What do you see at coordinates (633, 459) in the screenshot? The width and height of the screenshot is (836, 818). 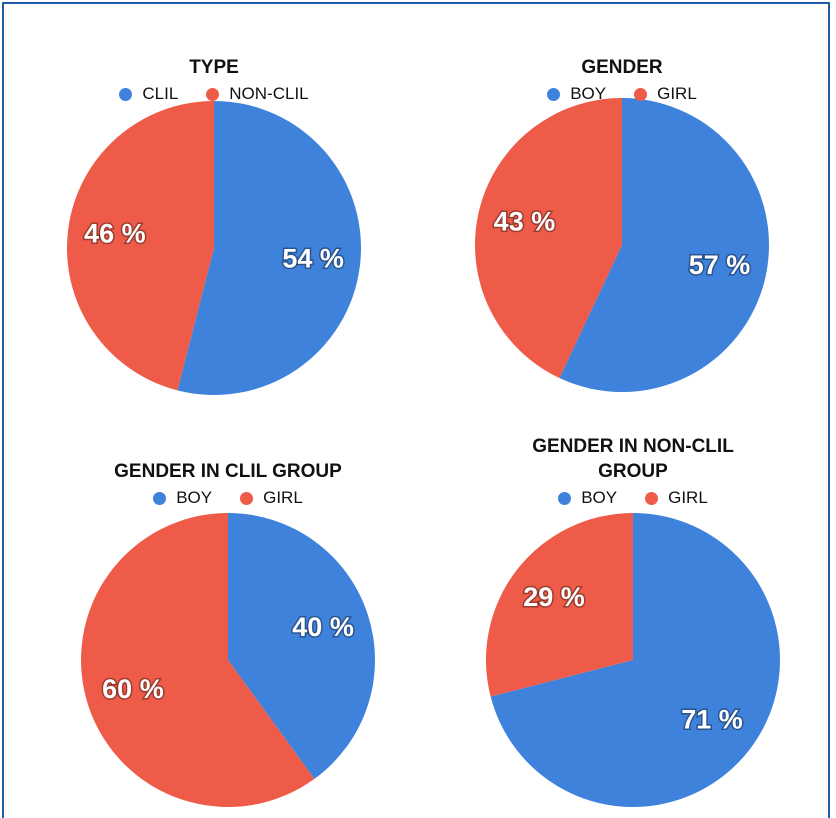 I see `chart-title: GENDER IN NON-CLIL GROUP` at bounding box center [633, 459].